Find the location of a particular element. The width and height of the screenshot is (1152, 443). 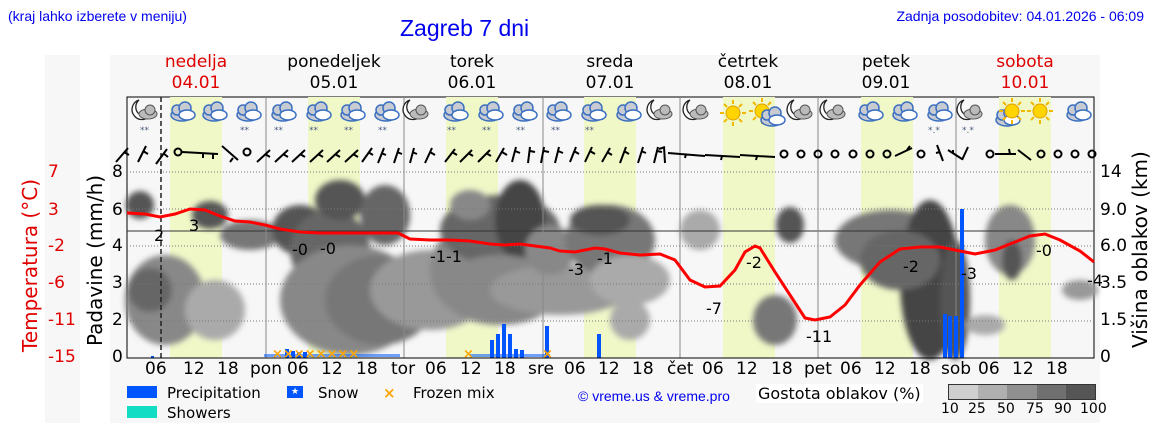

temp-tick: -11 is located at coordinates (62, 320).